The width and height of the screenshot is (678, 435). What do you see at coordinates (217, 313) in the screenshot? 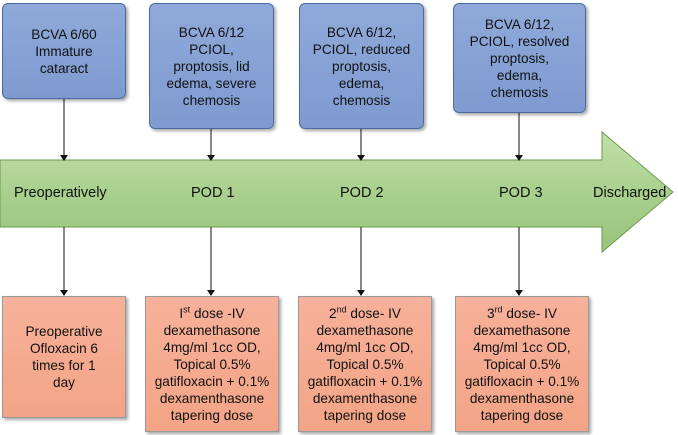
I see `dose-ordinal-rest: dose -IV` at bounding box center [217, 313].